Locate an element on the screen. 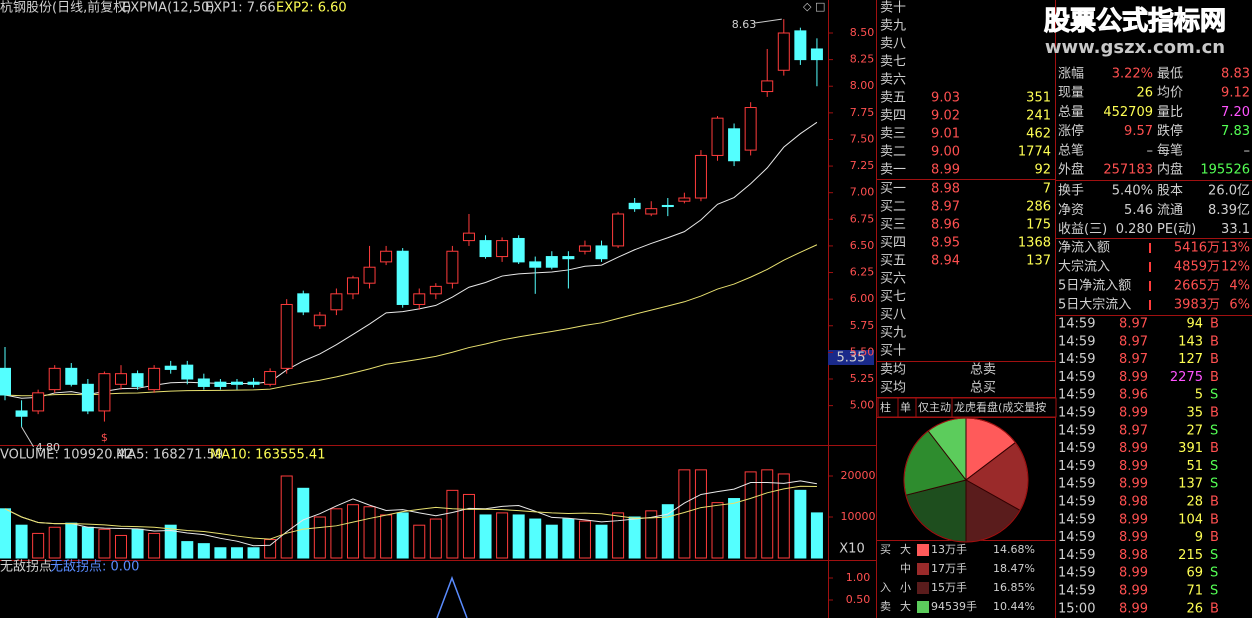  y-tick-label: 7.00 is located at coordinates (862, 192).